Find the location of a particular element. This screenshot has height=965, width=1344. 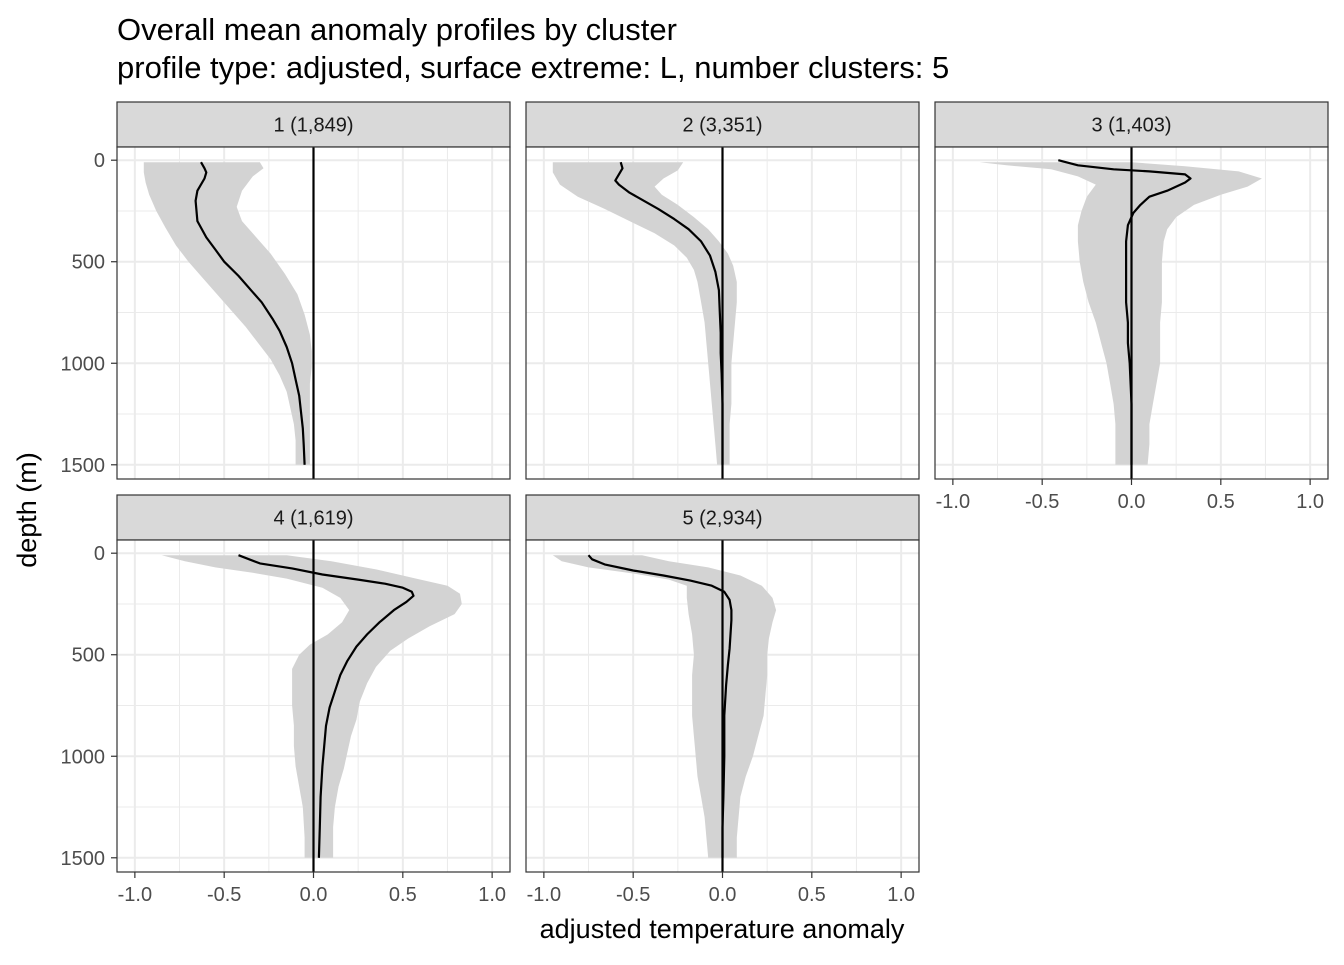

panel-strip-label: 2 (3,351) is located at coordinates (722, 126).